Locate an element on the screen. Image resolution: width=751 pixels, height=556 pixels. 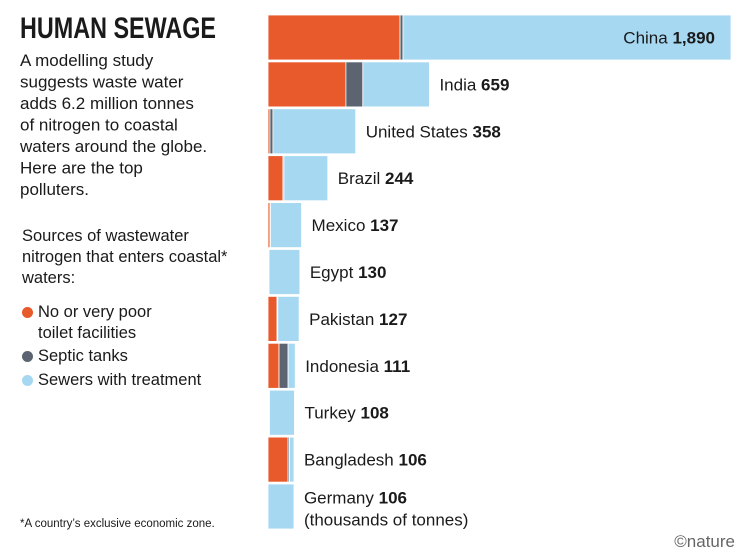
bar-label: India 659 is located at coordinates (474, 84).